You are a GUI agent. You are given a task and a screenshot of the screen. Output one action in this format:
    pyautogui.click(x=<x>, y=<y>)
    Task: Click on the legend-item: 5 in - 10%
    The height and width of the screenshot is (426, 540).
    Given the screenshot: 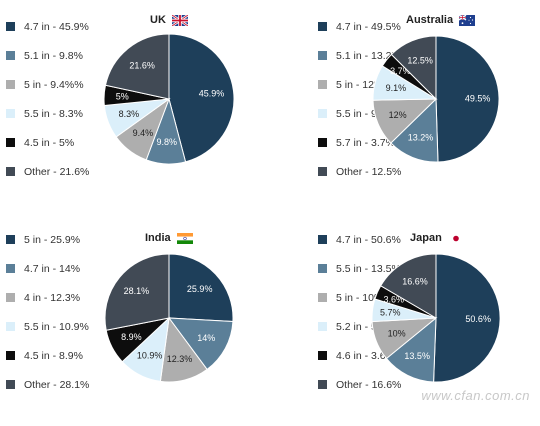 What is the action you would take?
    pyautogui.click(x=359, y=297)
    